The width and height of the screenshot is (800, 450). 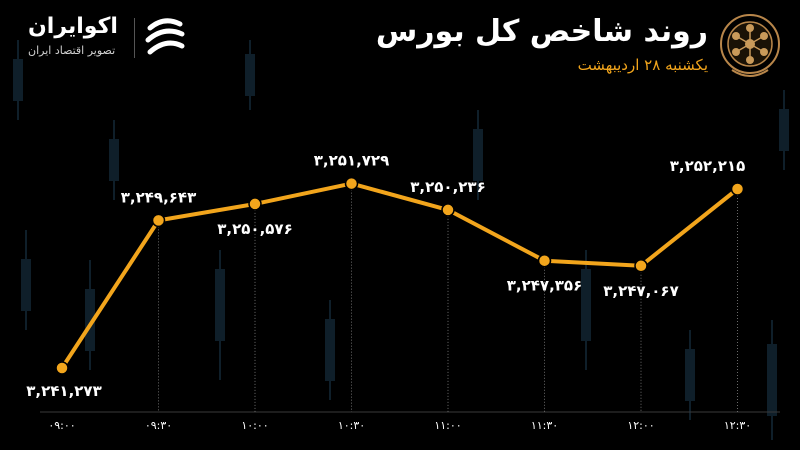 I want to click on x-tick-label-0: ۰۹:۰۰, so click(x=61, y=425).